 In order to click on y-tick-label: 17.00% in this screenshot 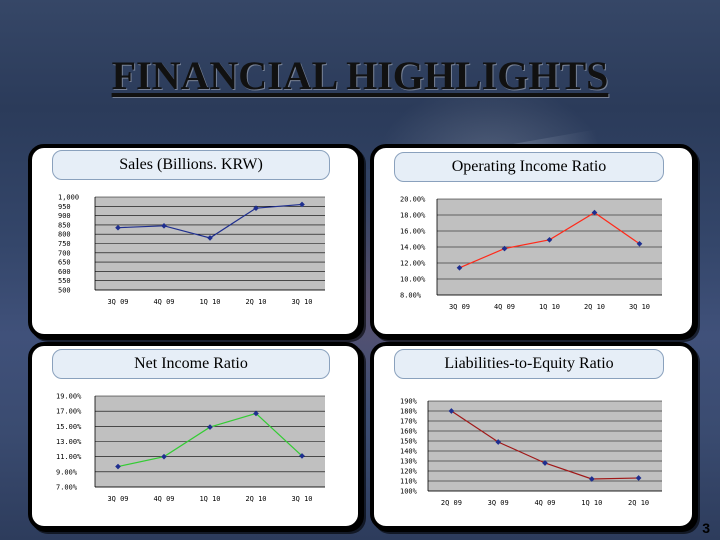, I will do `click(69, 412)`.